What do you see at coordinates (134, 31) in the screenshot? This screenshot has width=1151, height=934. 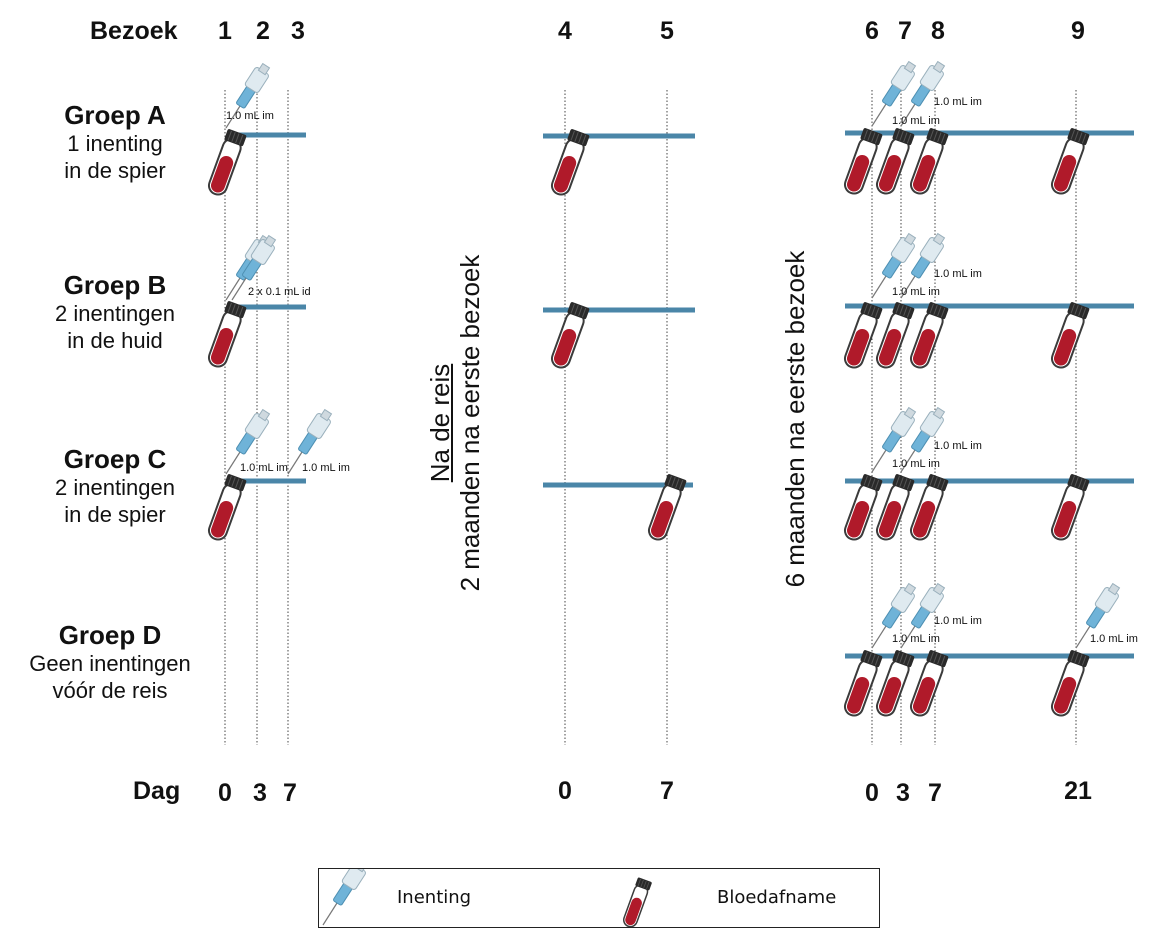 I see `visit-header-label: Bezoek` at bounding box center [134, 31].